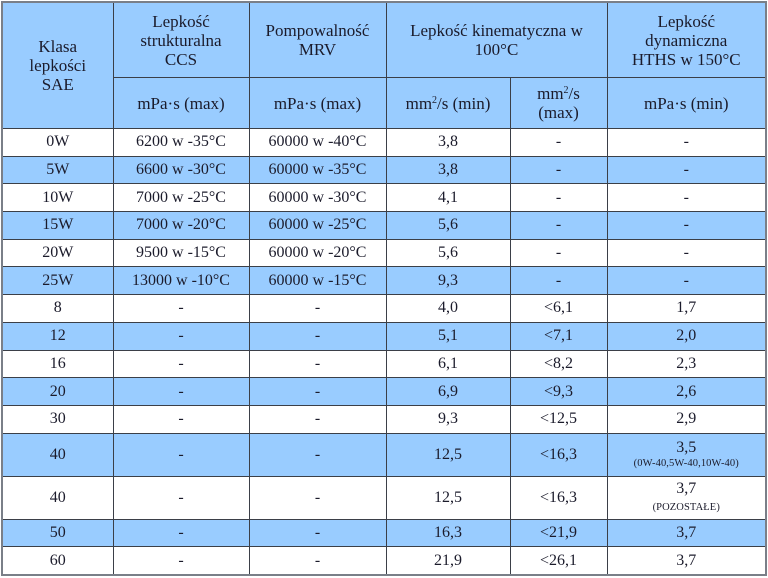 The width and height of the screenshot is (768, 578). I want to click on cell-kin-max: <21,9, so click(558, 533).